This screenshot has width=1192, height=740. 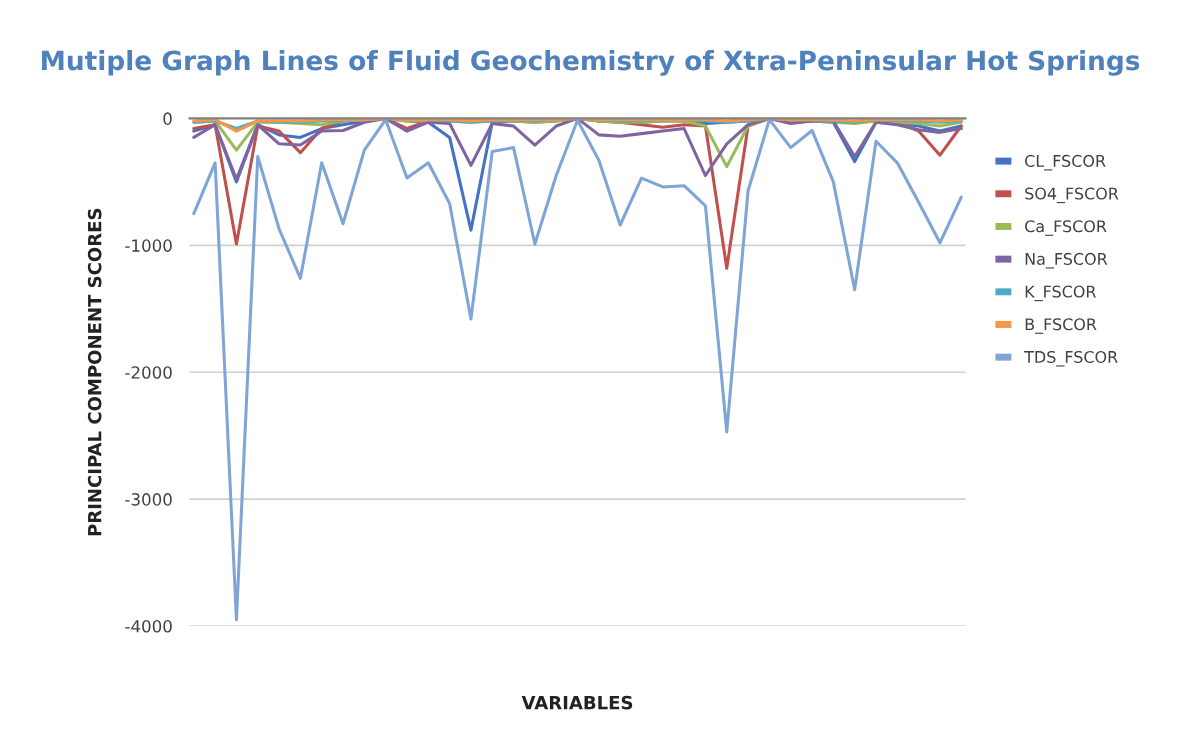 I want to click on y-axis-title: PRINCIPAL COMPONENT SCORES, so click(x=94, y=372).